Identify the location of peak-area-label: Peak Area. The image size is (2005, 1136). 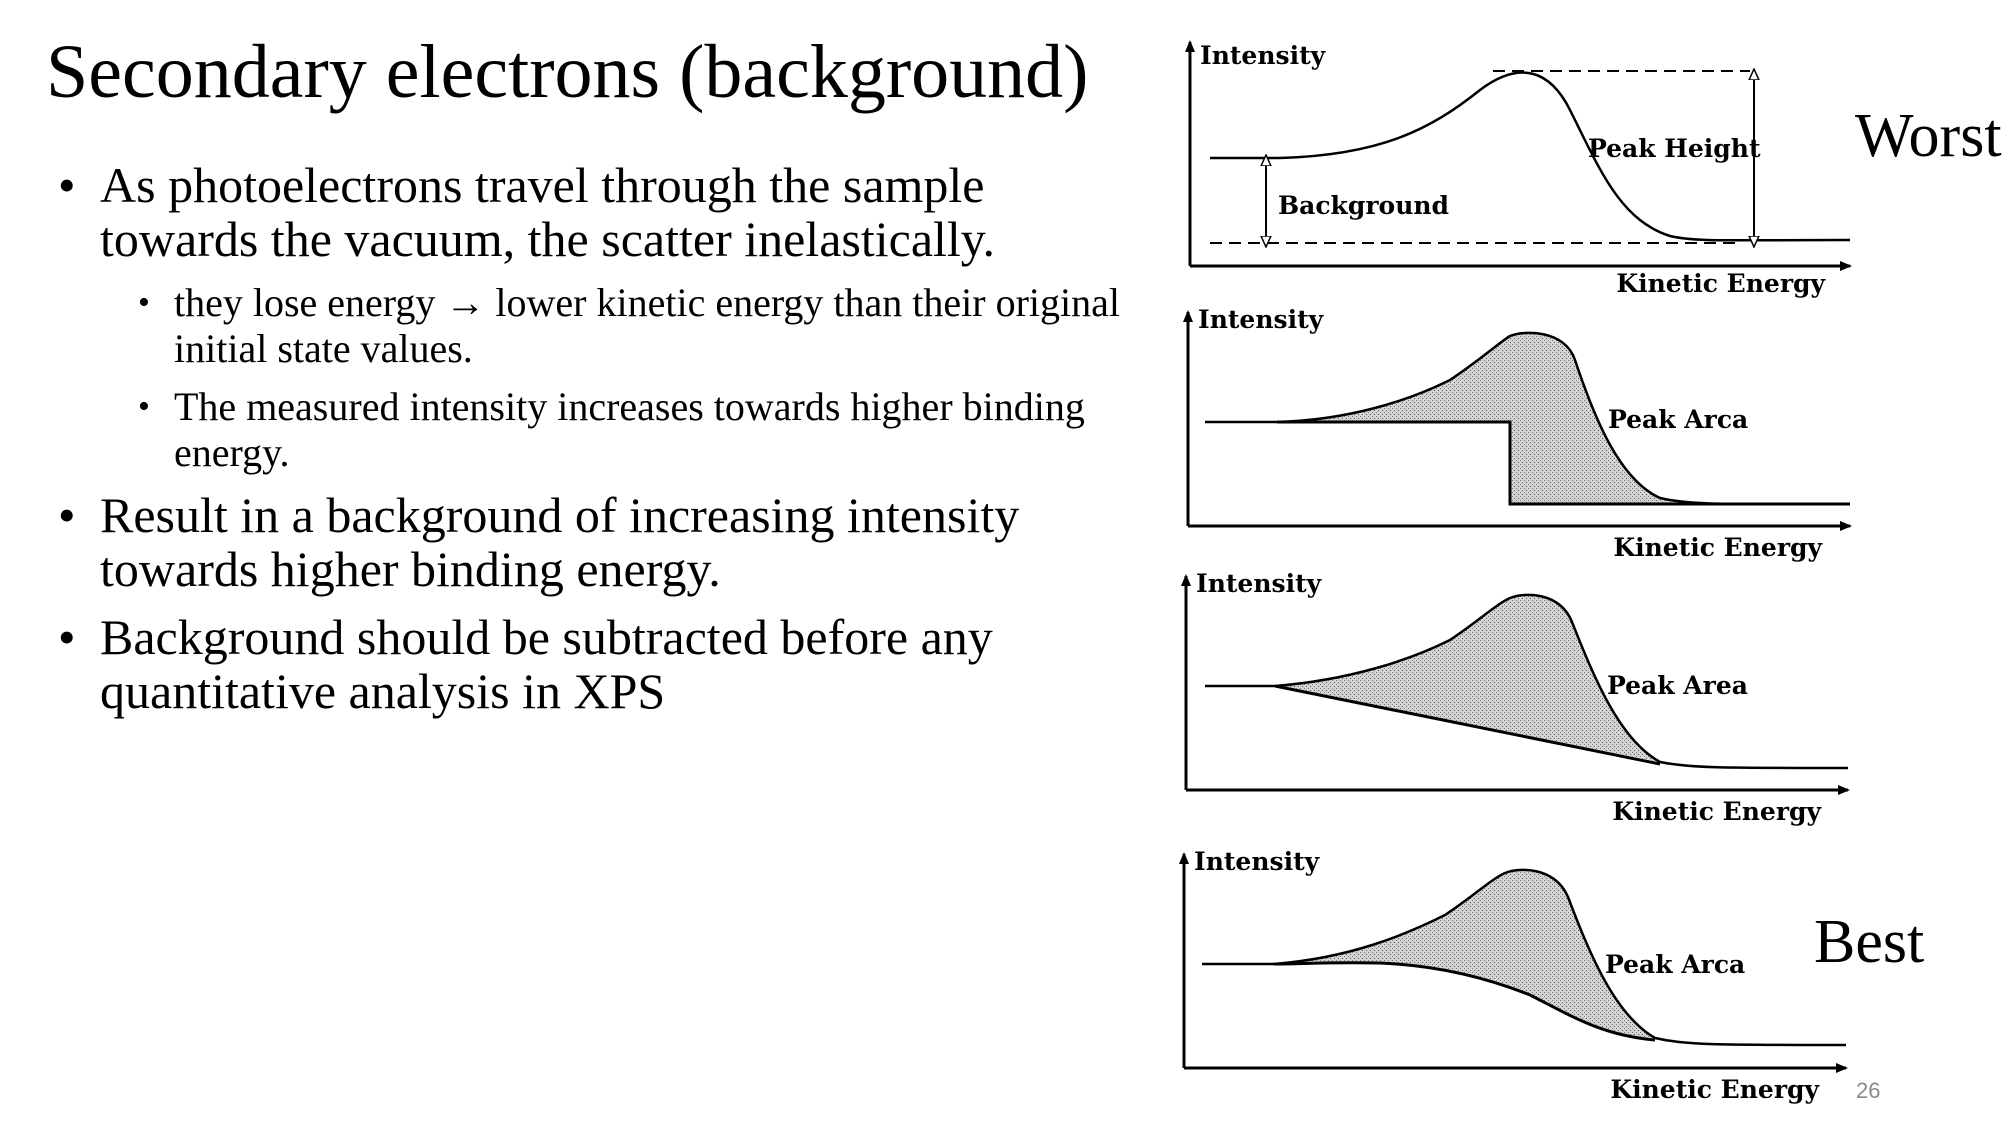
(1677, 685).